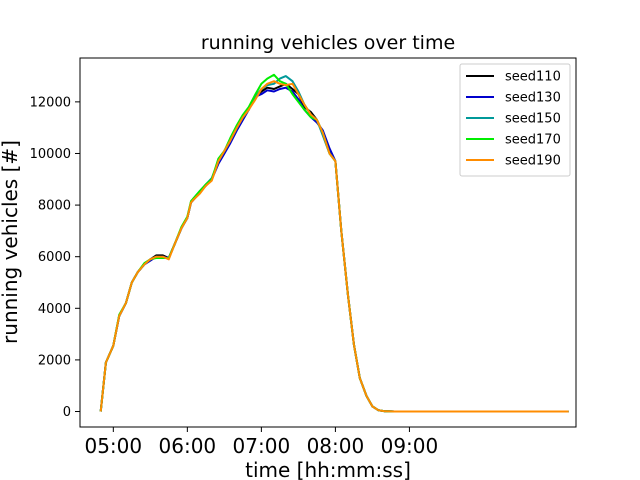  Describe the element at coordinates (262, 446) in the screenshot. I see `x-tick-label: 07:00` at that location.